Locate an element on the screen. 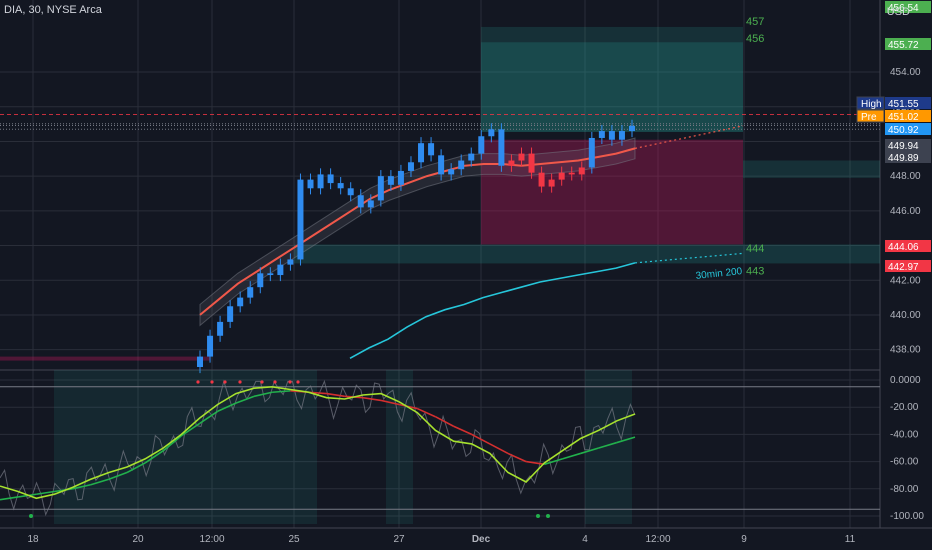 The height and width of the screenshot is (550, 932). lower-zone is located at coordinates (105, 358).